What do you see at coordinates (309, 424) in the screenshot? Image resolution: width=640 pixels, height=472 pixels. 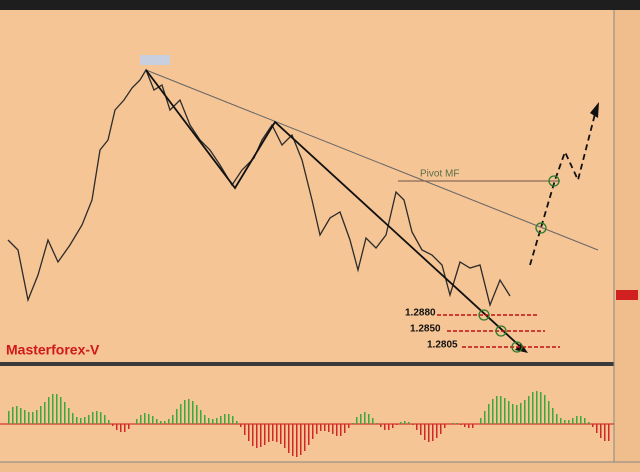 I see `histogram` at bounding box center [309, 424].